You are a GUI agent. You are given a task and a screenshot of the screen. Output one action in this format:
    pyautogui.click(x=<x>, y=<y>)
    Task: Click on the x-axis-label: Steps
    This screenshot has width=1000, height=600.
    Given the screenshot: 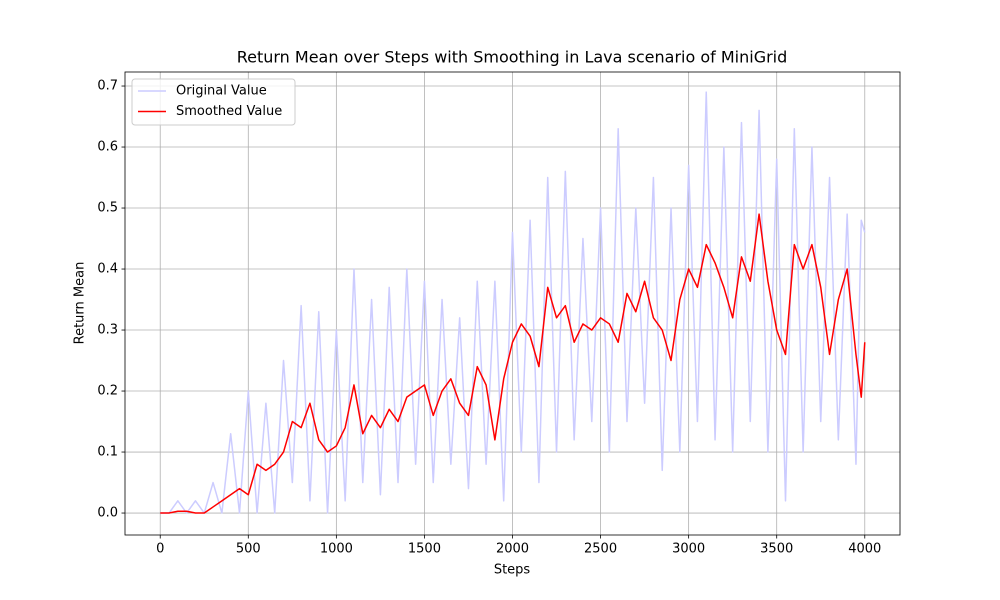 What is the action you would take?
    pyautogui.click(x=512, y=570)
    